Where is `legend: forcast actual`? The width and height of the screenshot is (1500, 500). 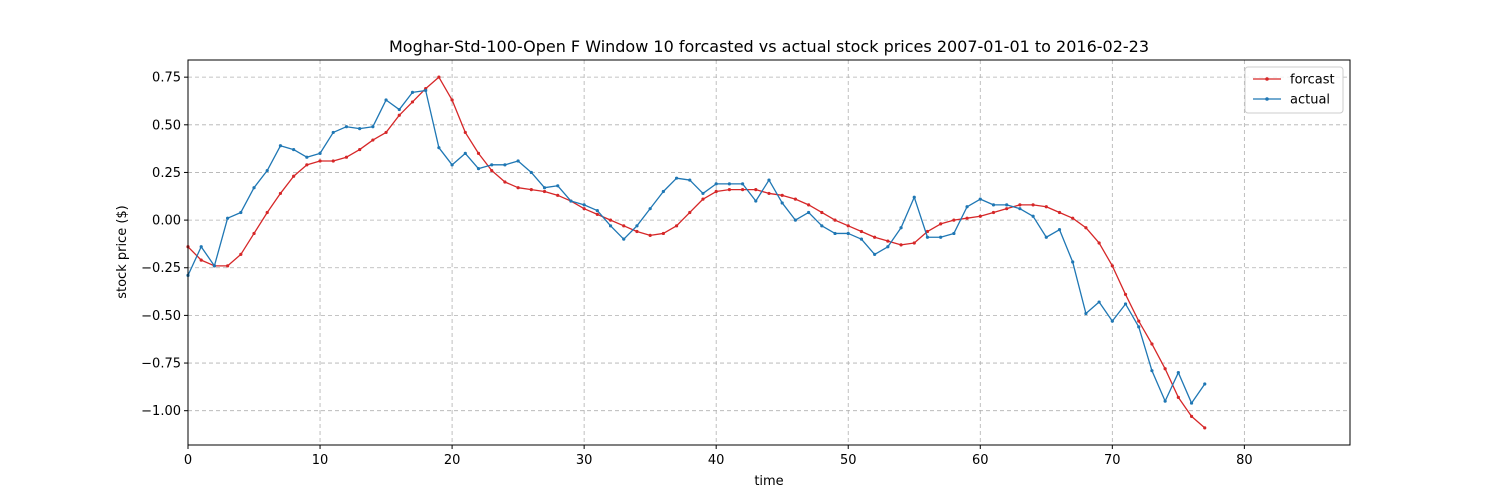 legend: forcast actual is located at coordinates (1294, 90).